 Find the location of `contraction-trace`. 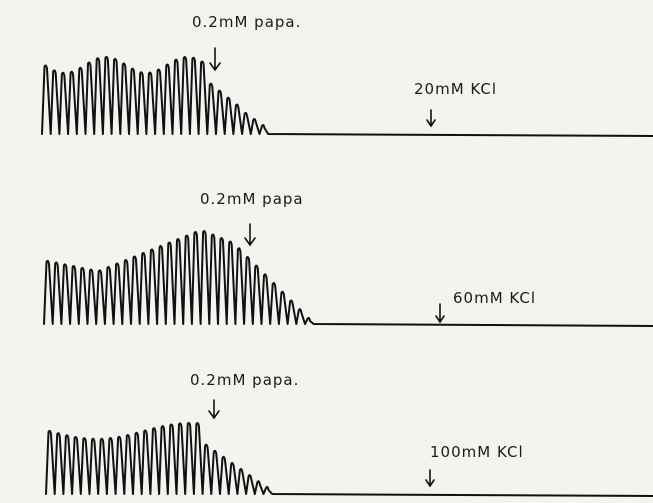

contraction-trace is located at coordinates (349, 459).